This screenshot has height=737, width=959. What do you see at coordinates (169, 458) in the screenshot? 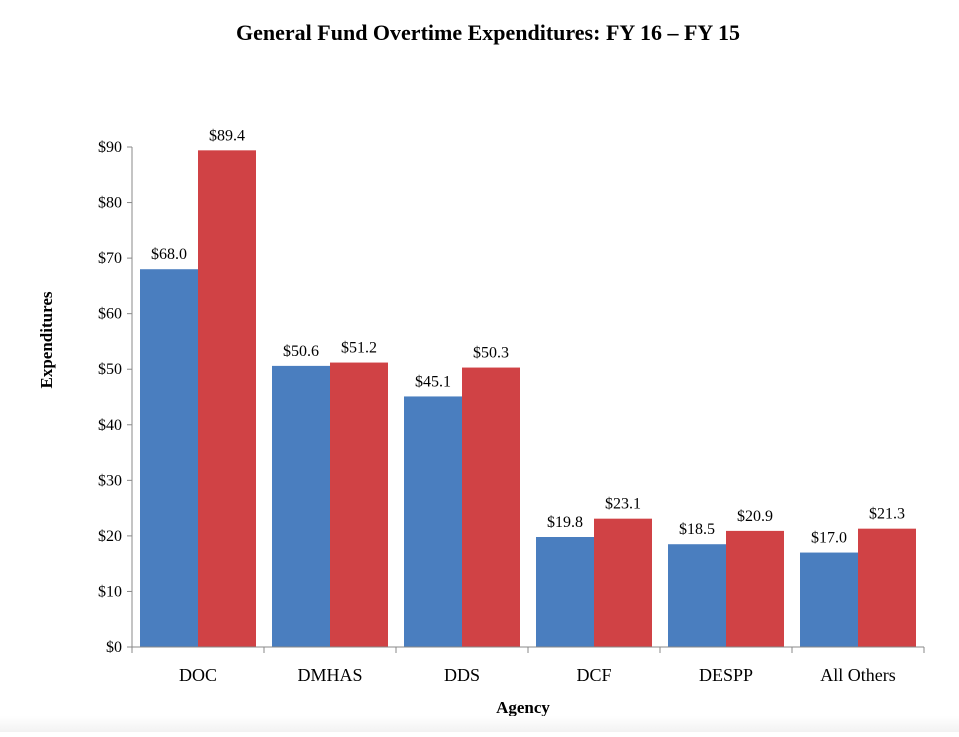
I see `bar-1-doc` at bounding box center [169, 458].